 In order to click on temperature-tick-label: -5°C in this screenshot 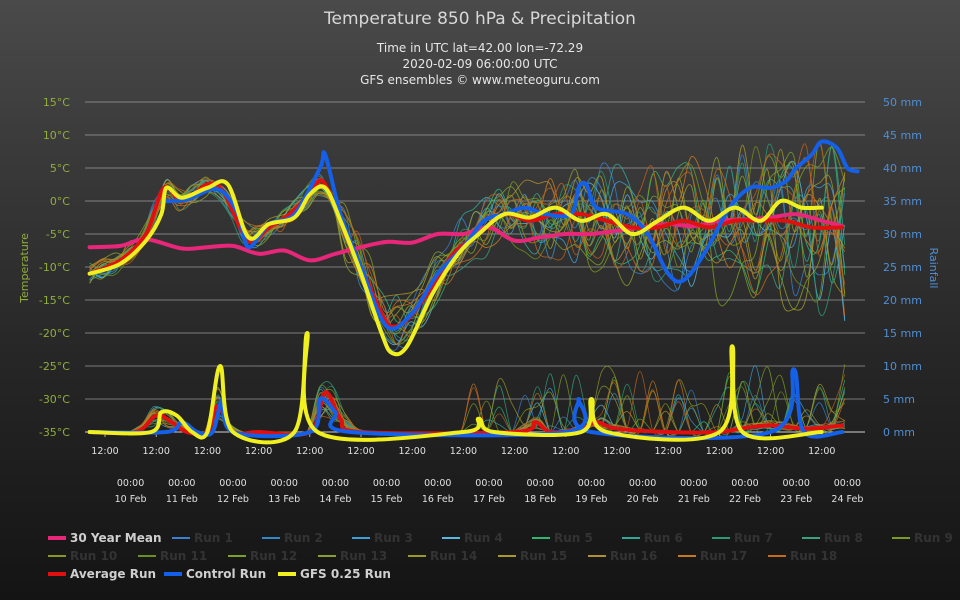, I will do `click(58, 234)`.